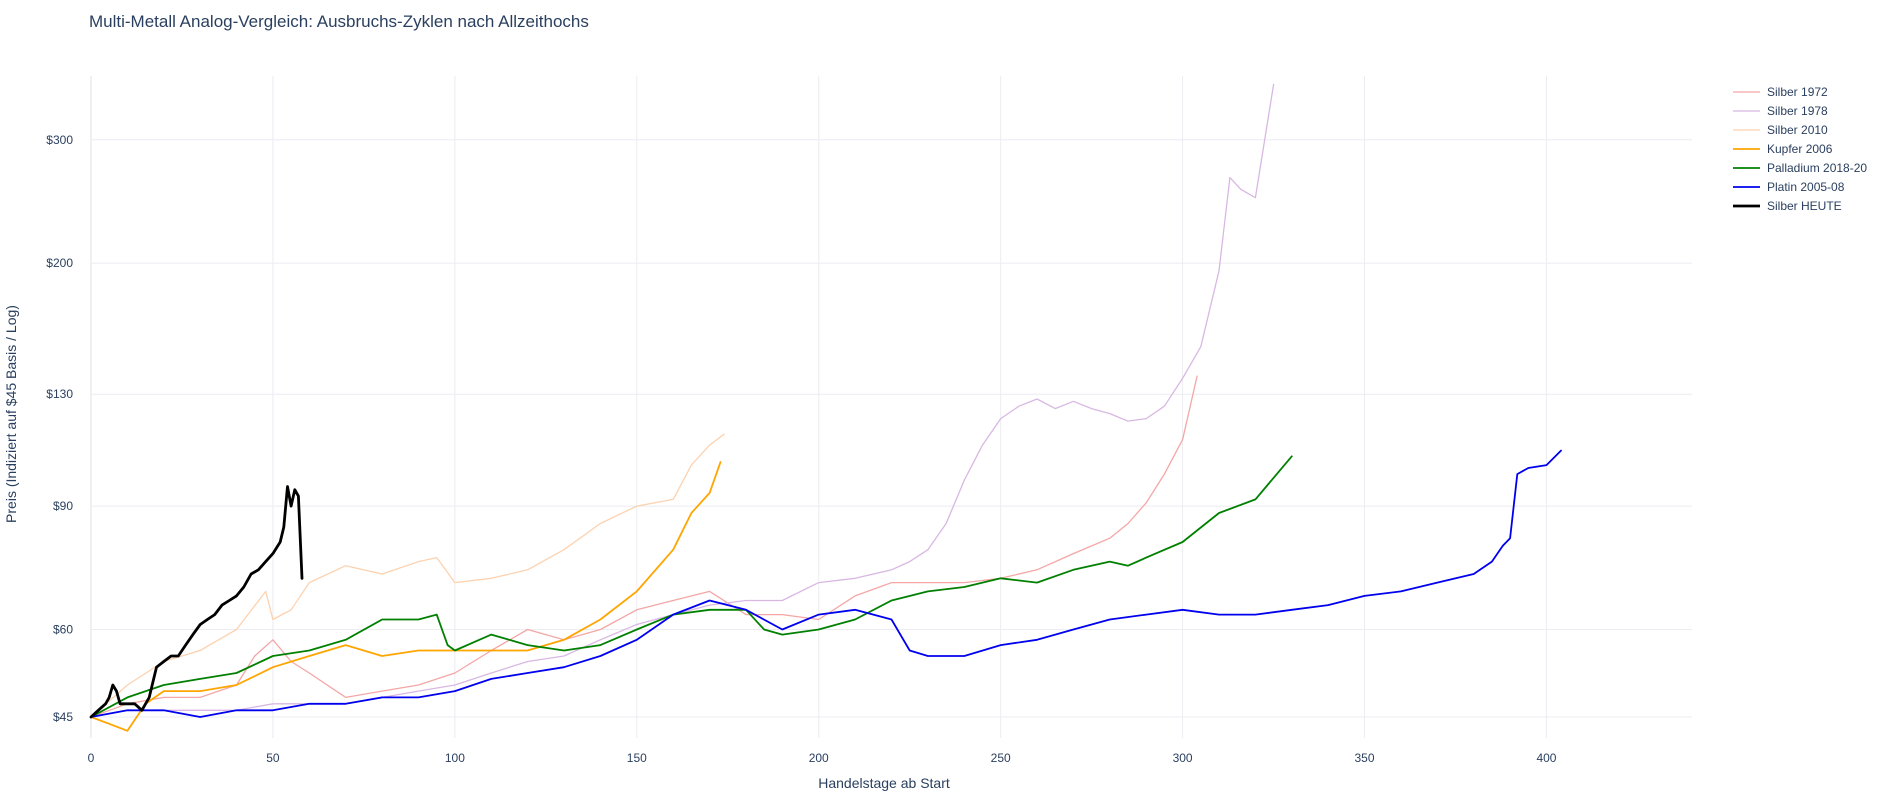 This screenshot has height=797, width=1897. I want to click on legend-item-silber-2010: Silber 2010, so click(1780, 130).